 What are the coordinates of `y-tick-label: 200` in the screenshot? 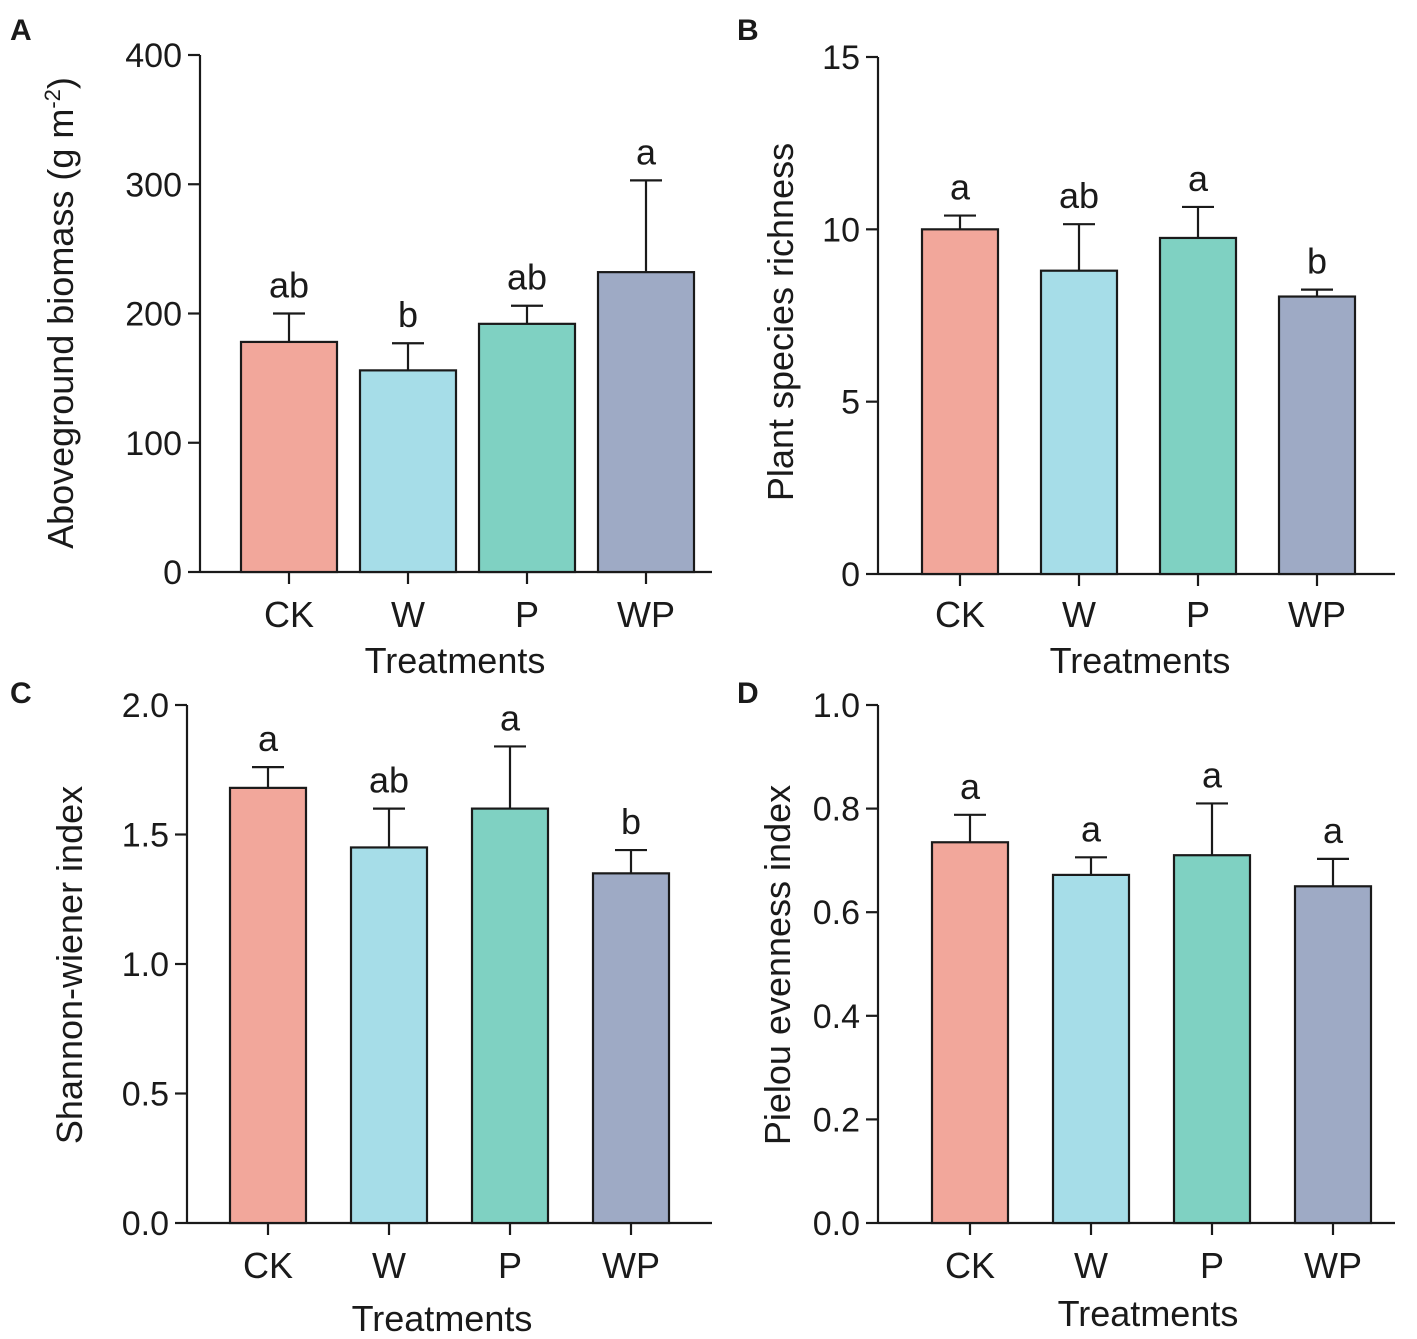 It's located at (153, 315).